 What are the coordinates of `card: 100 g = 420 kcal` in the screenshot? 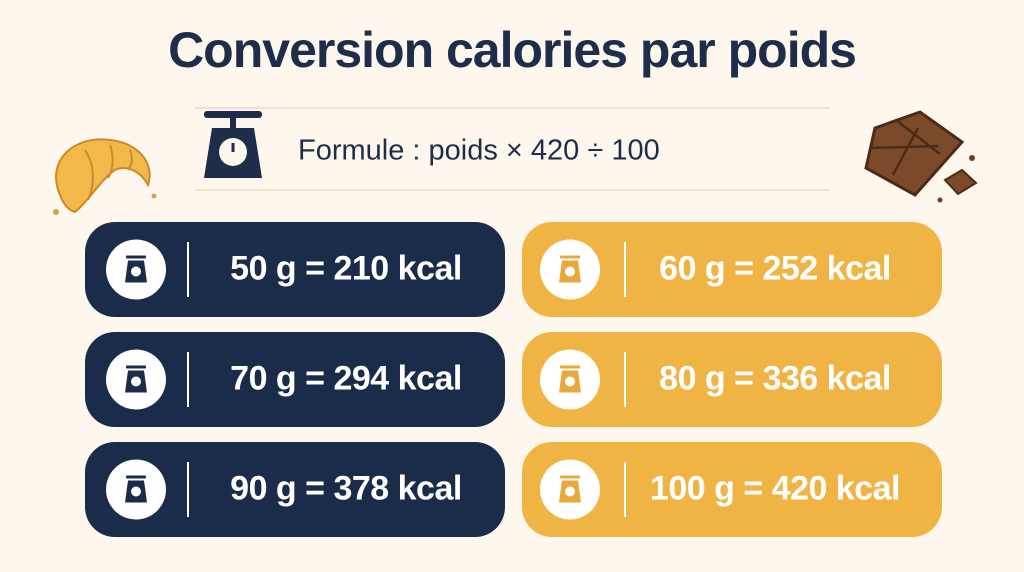 It's located at (732, 489).